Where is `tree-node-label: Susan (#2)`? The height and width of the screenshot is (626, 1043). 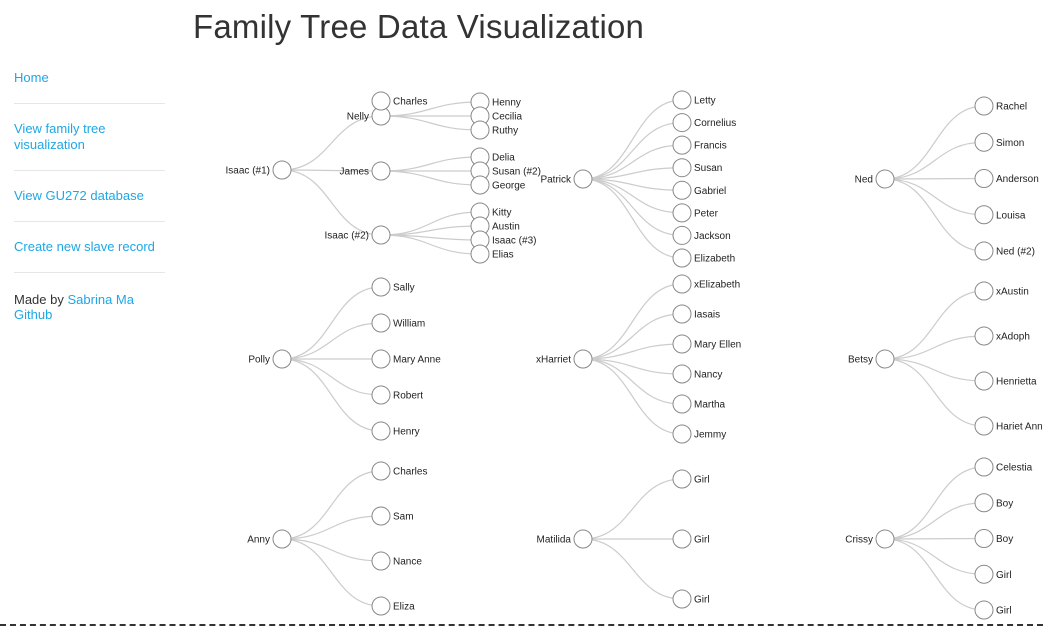
tree-node-label: Susan (#2) is located at coordinates (516, 172).